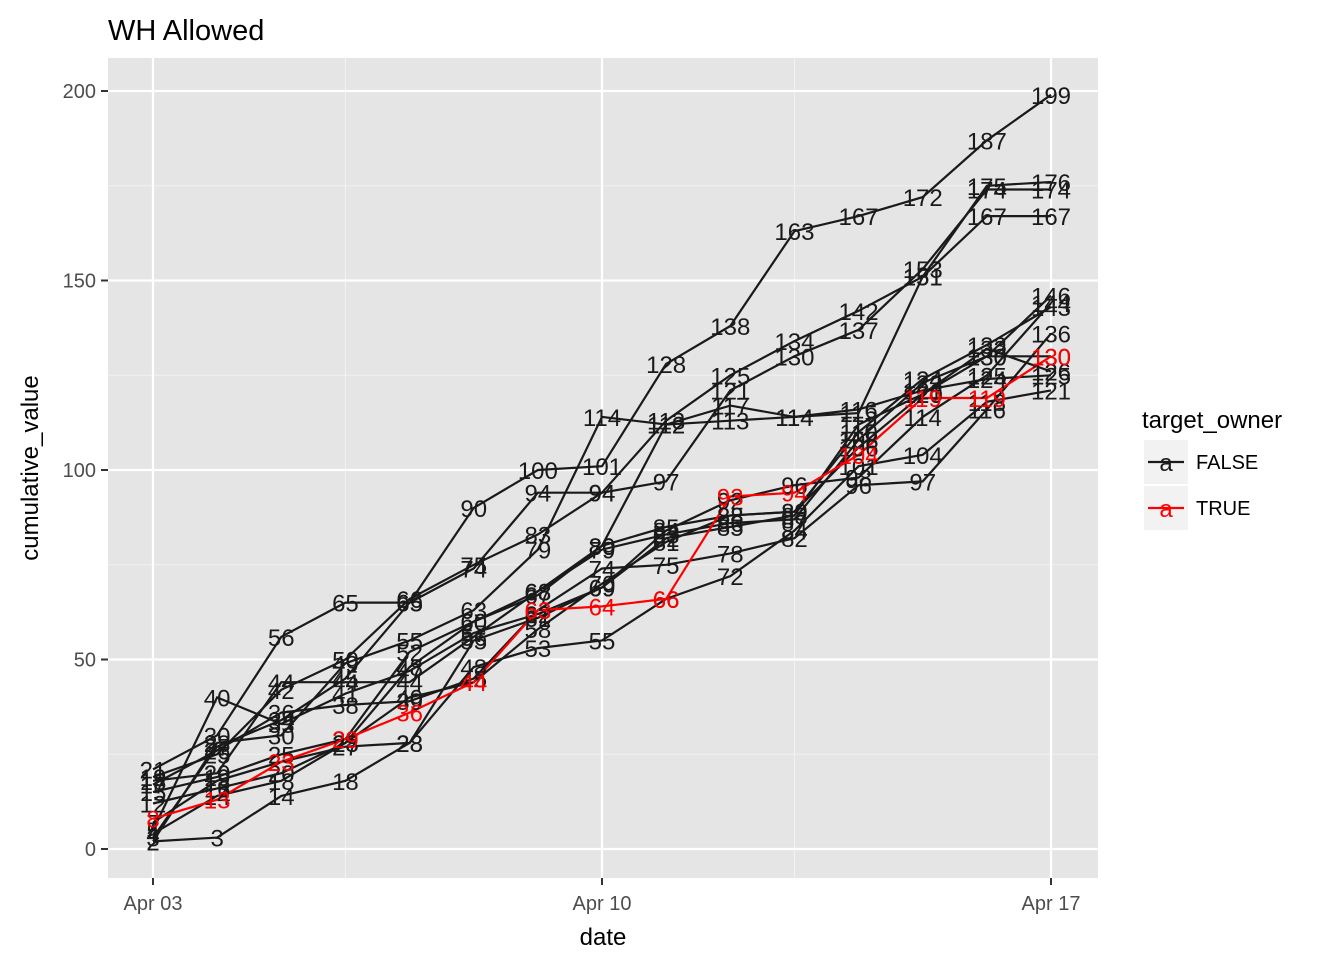 This screenshot has width=1344, height=960. I want to click on data-label: 123, so click(923, 384).